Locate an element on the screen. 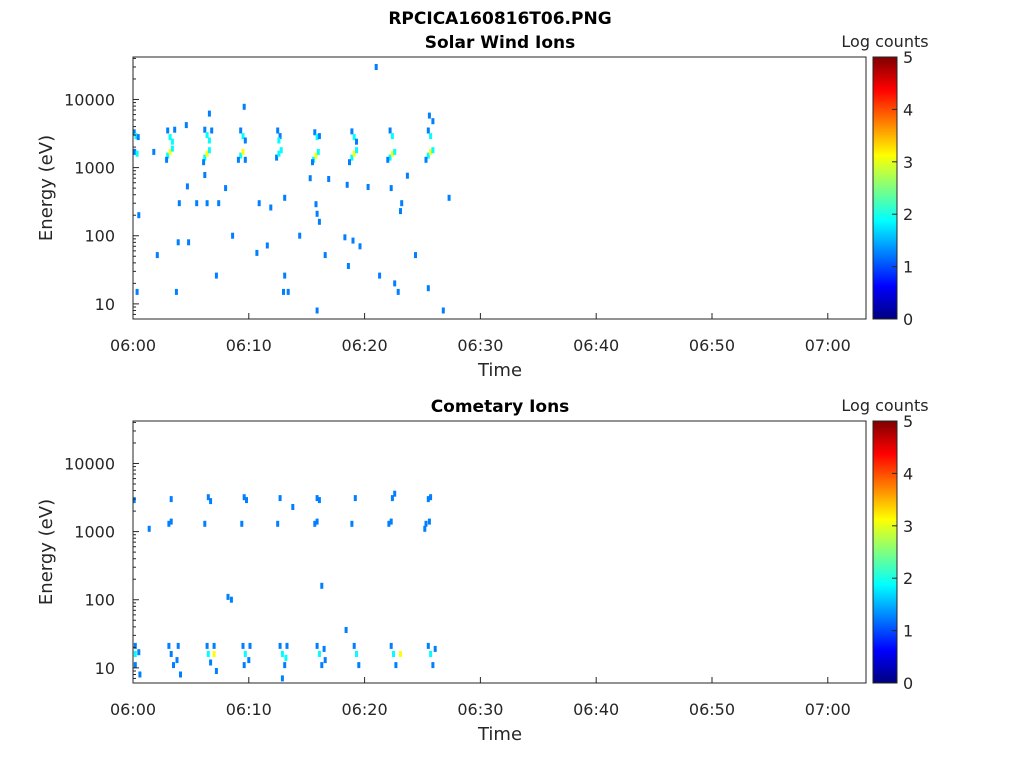  x-tick-label: 06:20 is located at coordinates (365, 345).